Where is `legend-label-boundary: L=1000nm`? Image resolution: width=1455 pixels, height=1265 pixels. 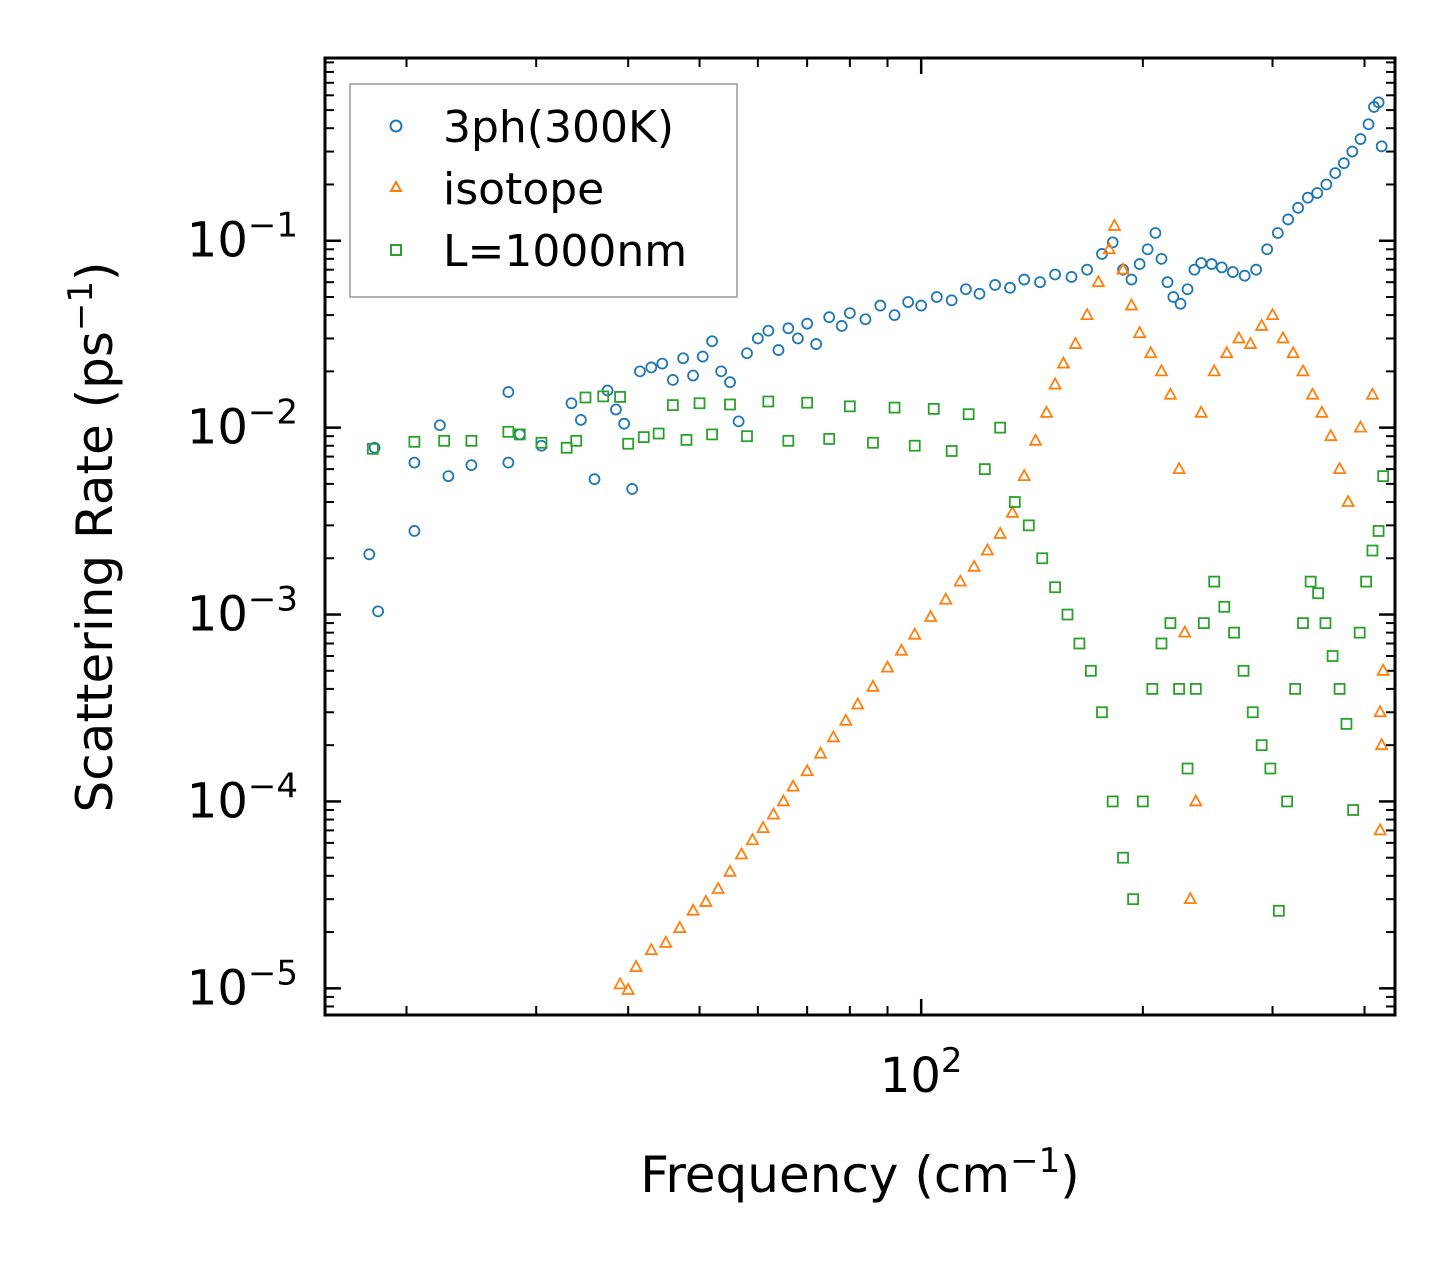
legend-label-boundary: L=1000nm is located at coordinates (565, 251).